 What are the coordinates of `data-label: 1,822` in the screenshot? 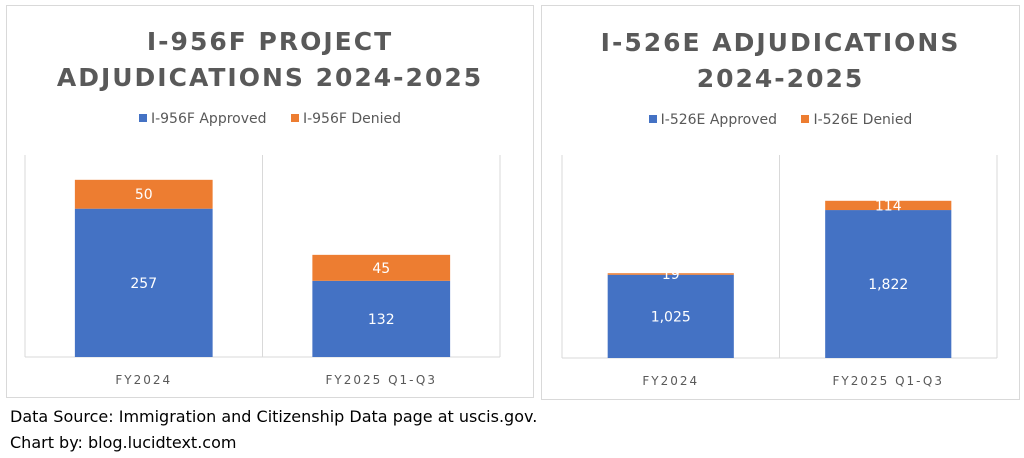 It's located at (888, 285).